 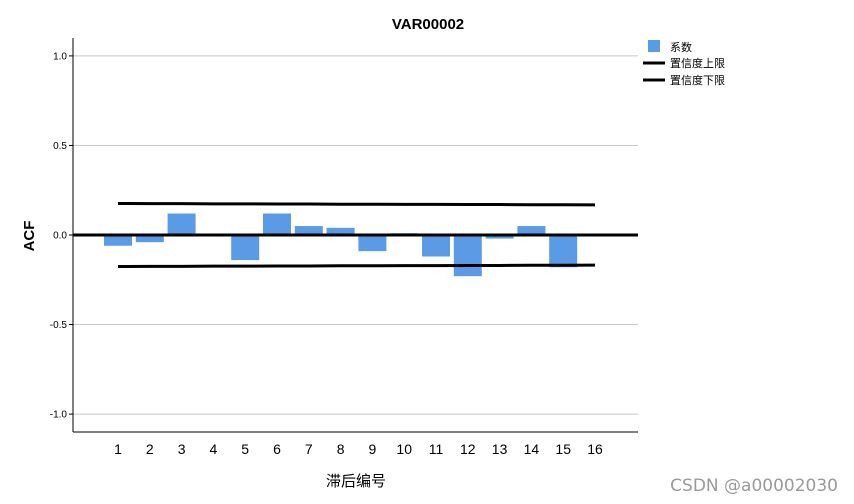 I want to click on x-tick-label: 7, so click(x=309, y=449).